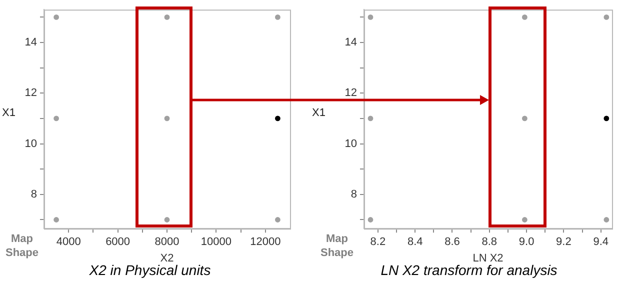 The height and width of the screenshot is (292, 628). What do you see at coordinates (167, 258) in the screenshot?
I see `x-axis-title: X2` at bounding box center [167, 258].